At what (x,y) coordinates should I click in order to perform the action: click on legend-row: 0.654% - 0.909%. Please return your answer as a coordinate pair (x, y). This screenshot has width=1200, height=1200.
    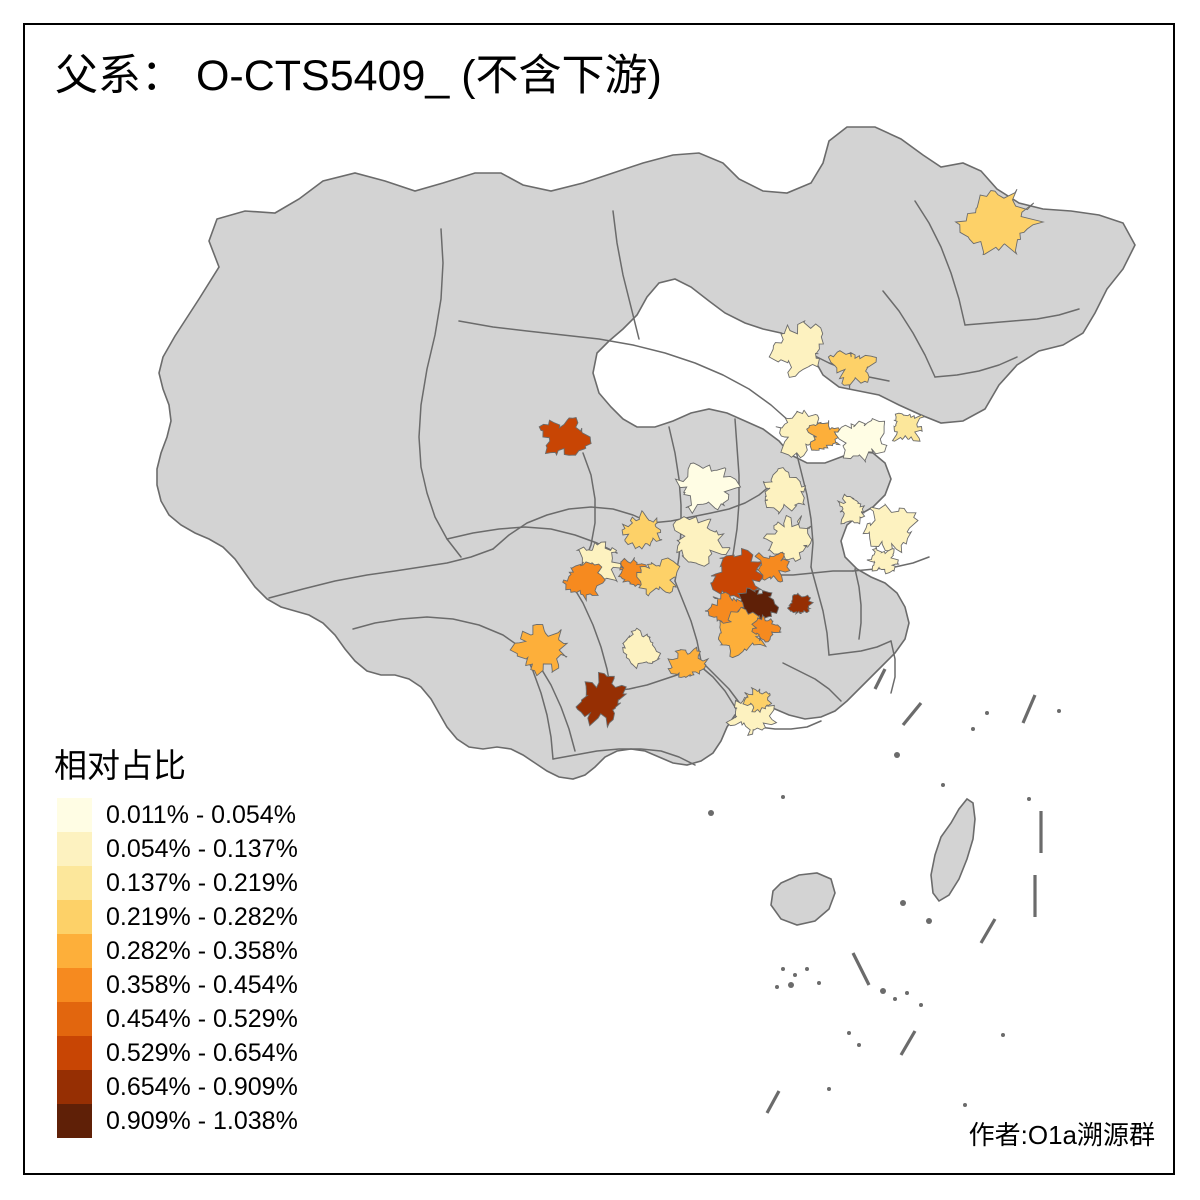
    Looking at the image, I should click on (215, 1087).